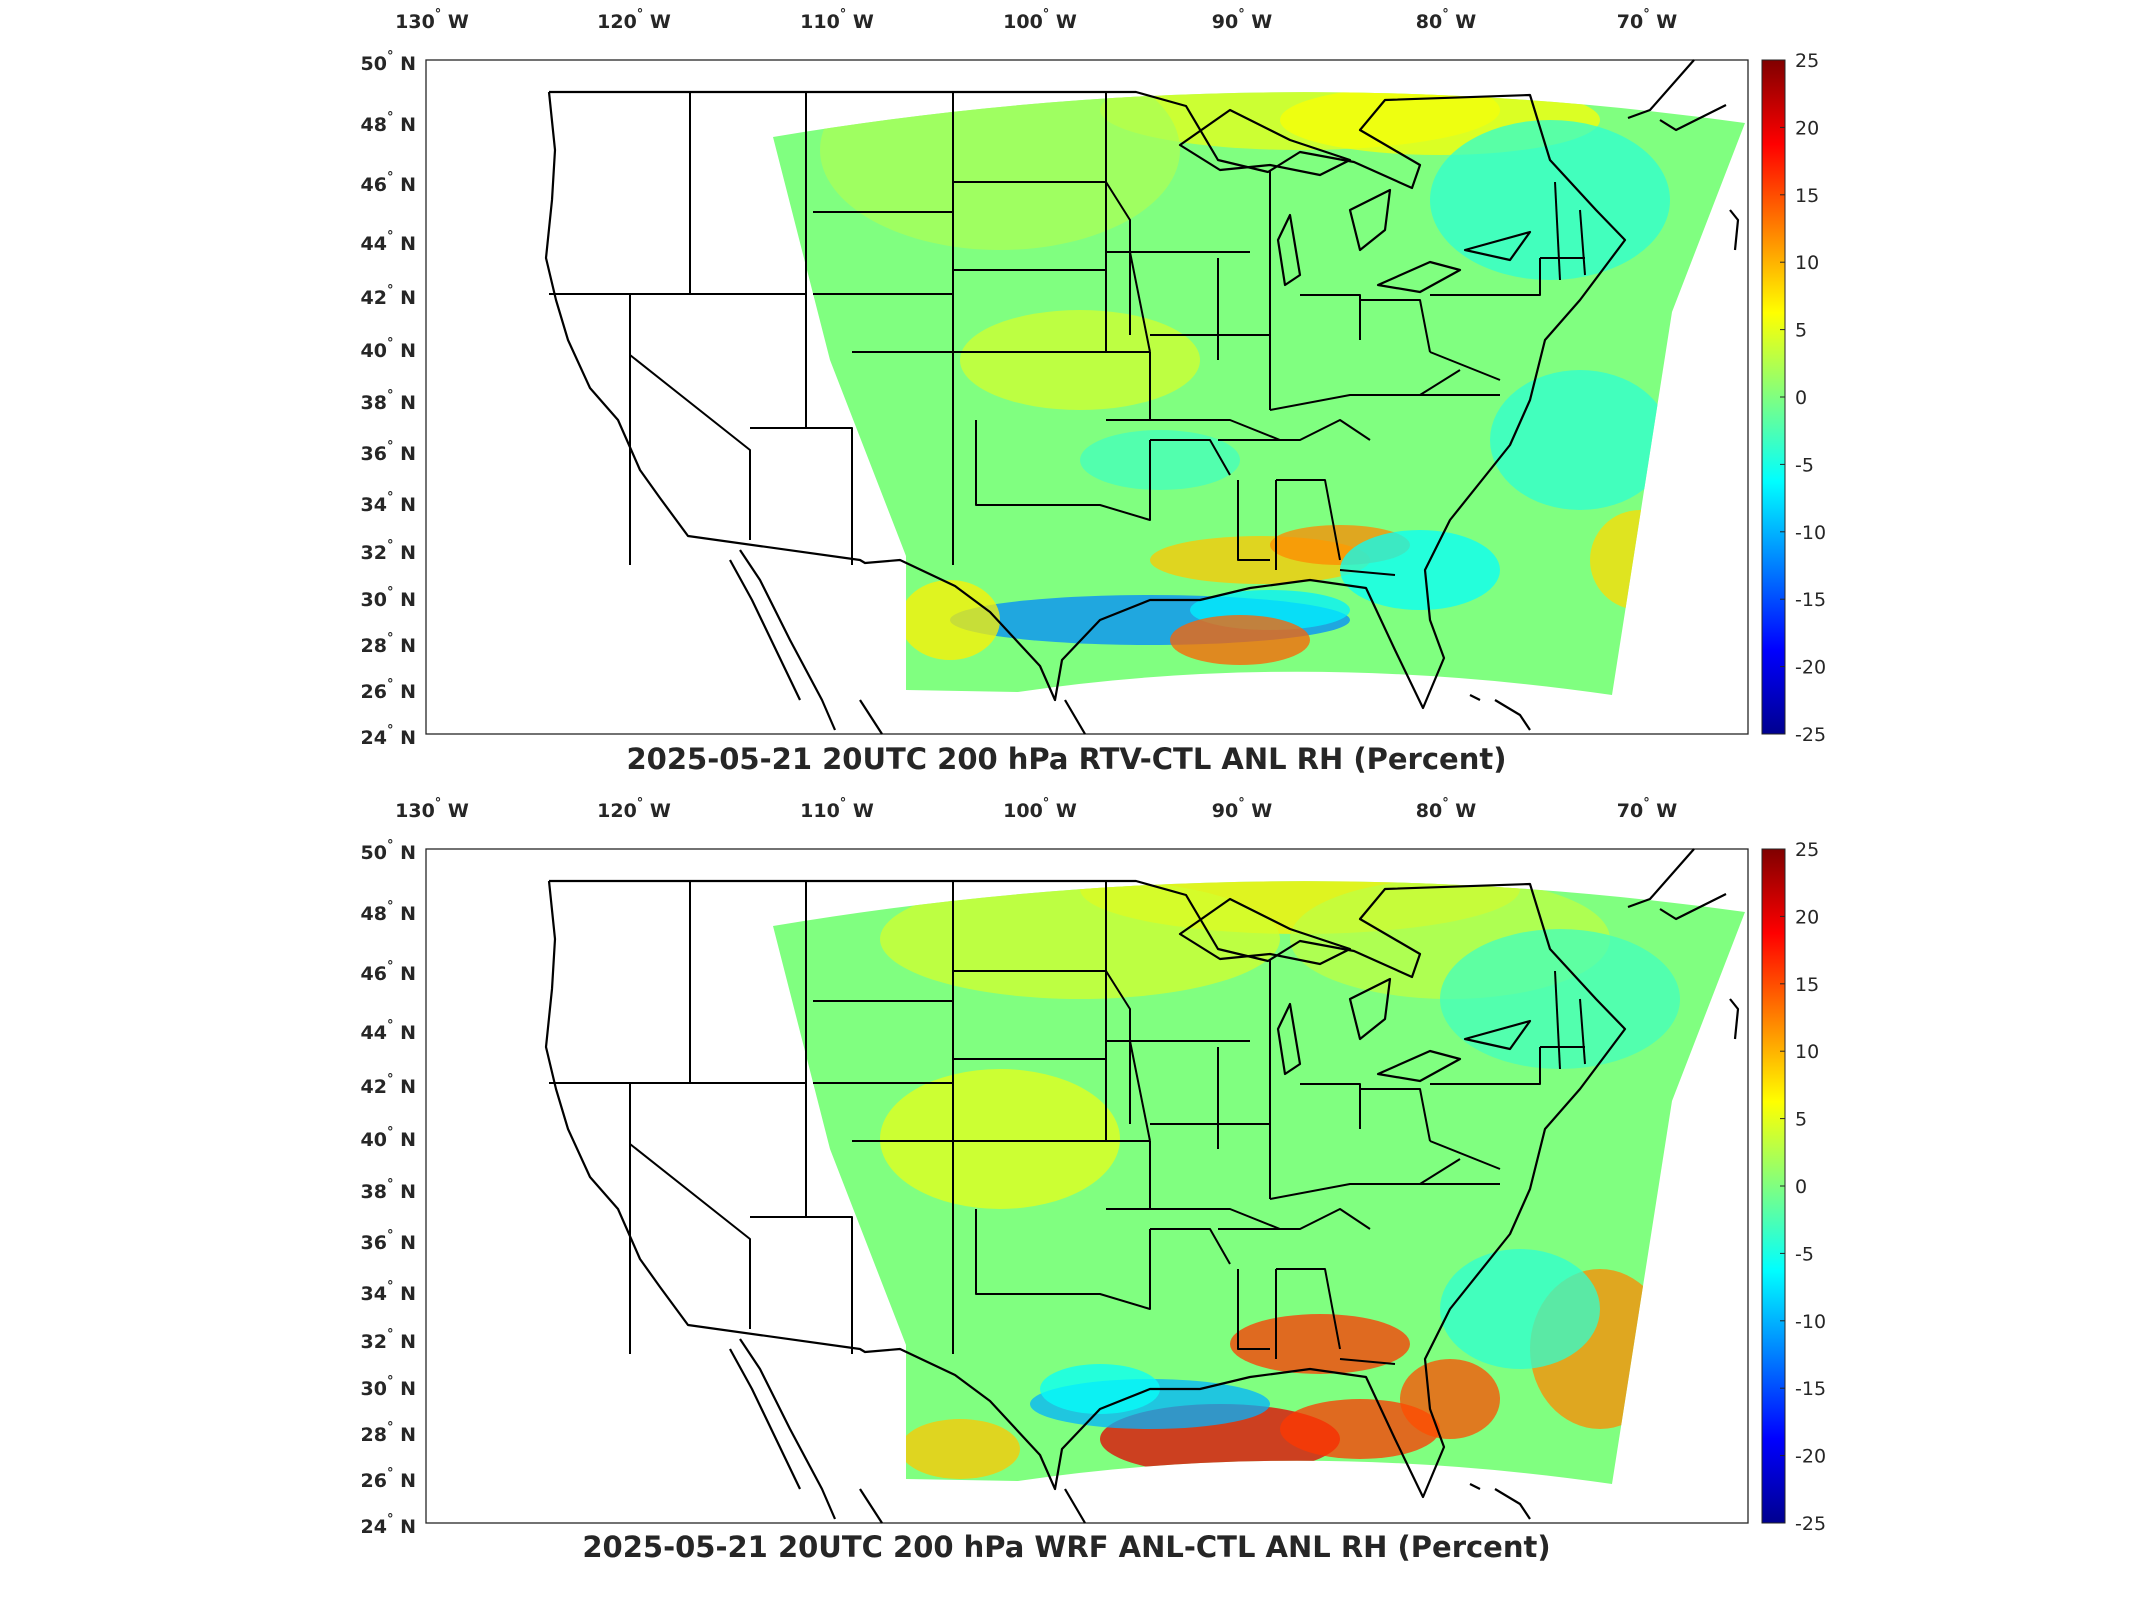 The image size is (2133, 1600). I want to click on colorbar-tick-label: 0, so click(1801, 398).